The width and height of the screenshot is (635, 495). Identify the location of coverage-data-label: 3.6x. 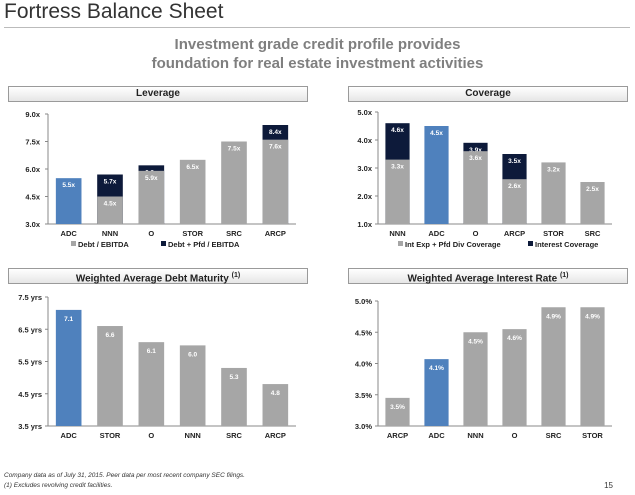
(475, 158).